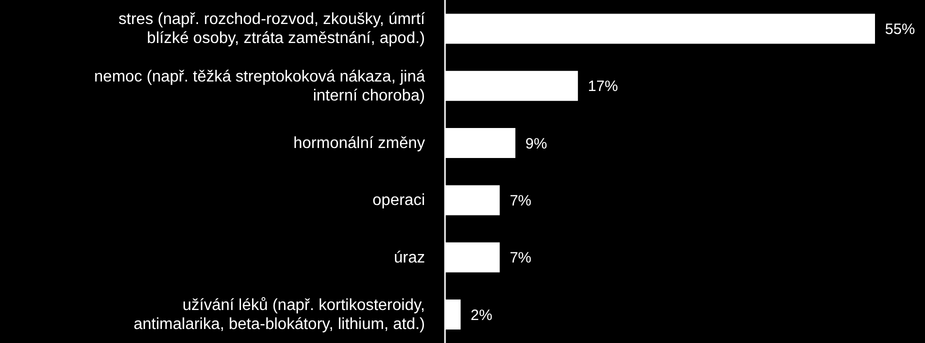 Image resolution: width=925 pixels, height=343 pixels. Describe the element at coordinates (272, 28) in the screenshot. I see `y-tick-label: stres (např. rozchod-rozvod, zkoušky, úmrtí blízké osoby, ztráta zaměstnání, apod.)` at that location.